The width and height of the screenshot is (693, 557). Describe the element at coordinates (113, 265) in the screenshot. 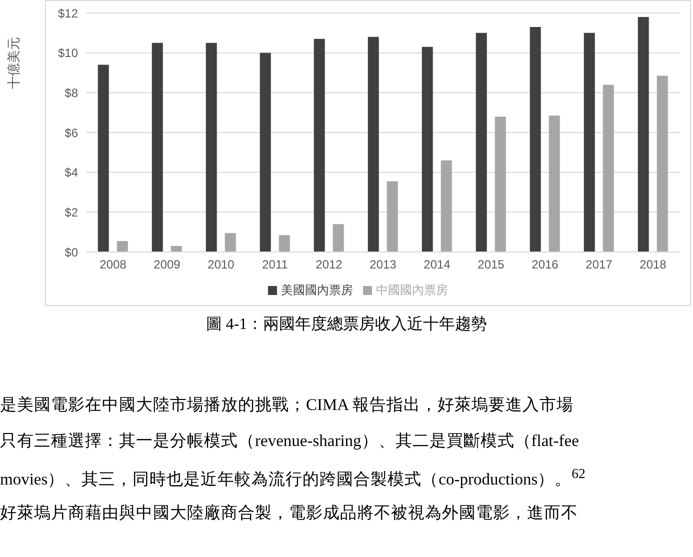

I see `x-tick-label: 2008` at that location.